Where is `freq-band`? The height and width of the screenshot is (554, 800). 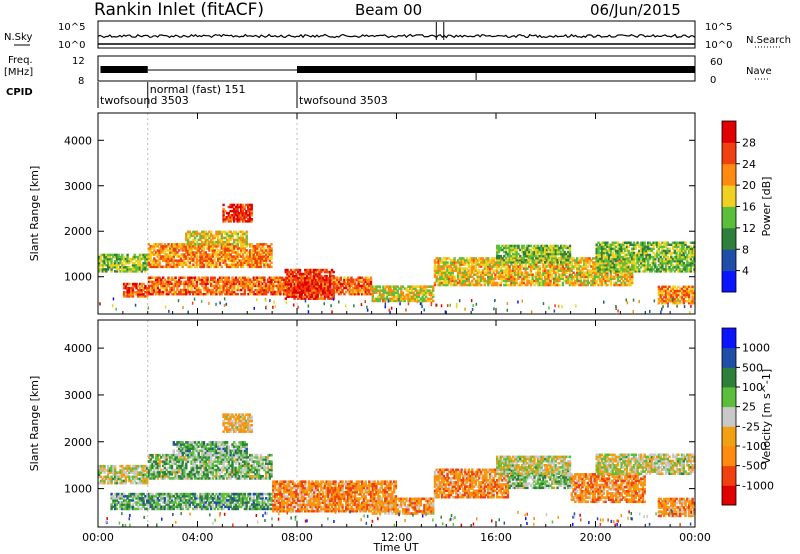 freq-band is located at coordinates (496, 69).